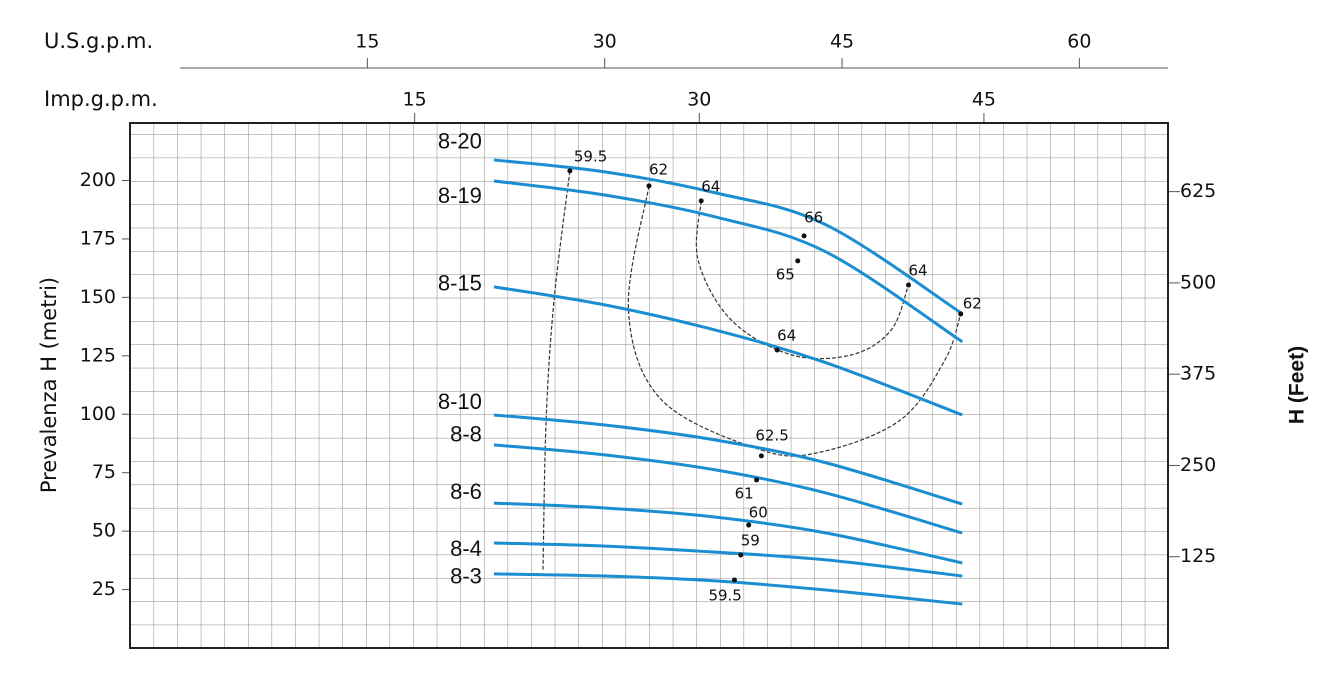  What do you see at coordinates (1198, 191) in the screenshot?
I see `y2-tick-label: 625` at bounding box center [1198, 191].